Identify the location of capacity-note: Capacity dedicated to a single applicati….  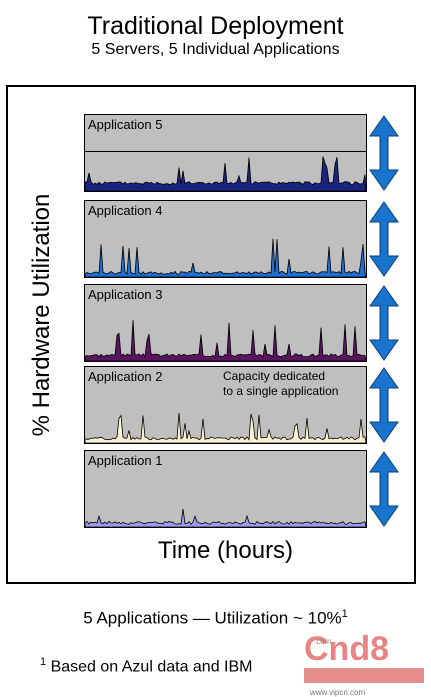
(280, 384).